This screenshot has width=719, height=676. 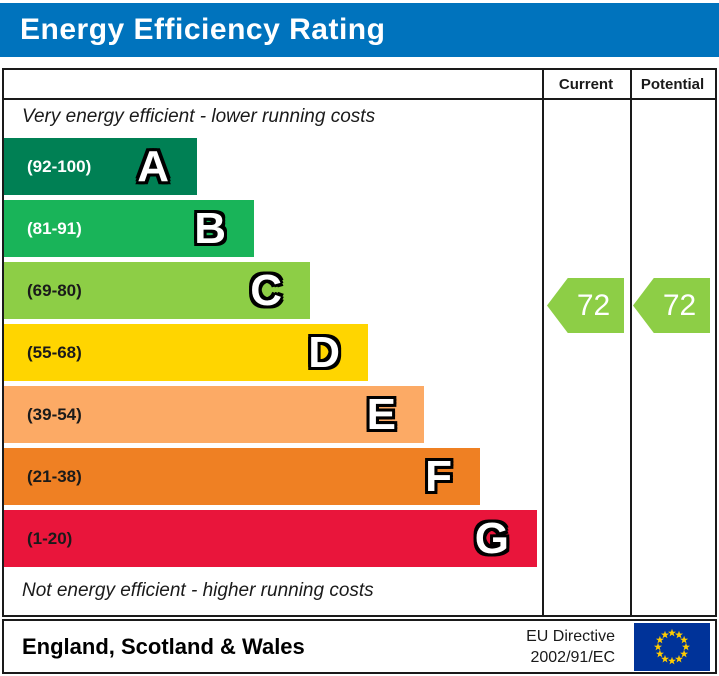 What do you see at coordinates (54, 414) in the screenshot?
I see `band-range-label: (39-54)` at bounding box center [54, 414].